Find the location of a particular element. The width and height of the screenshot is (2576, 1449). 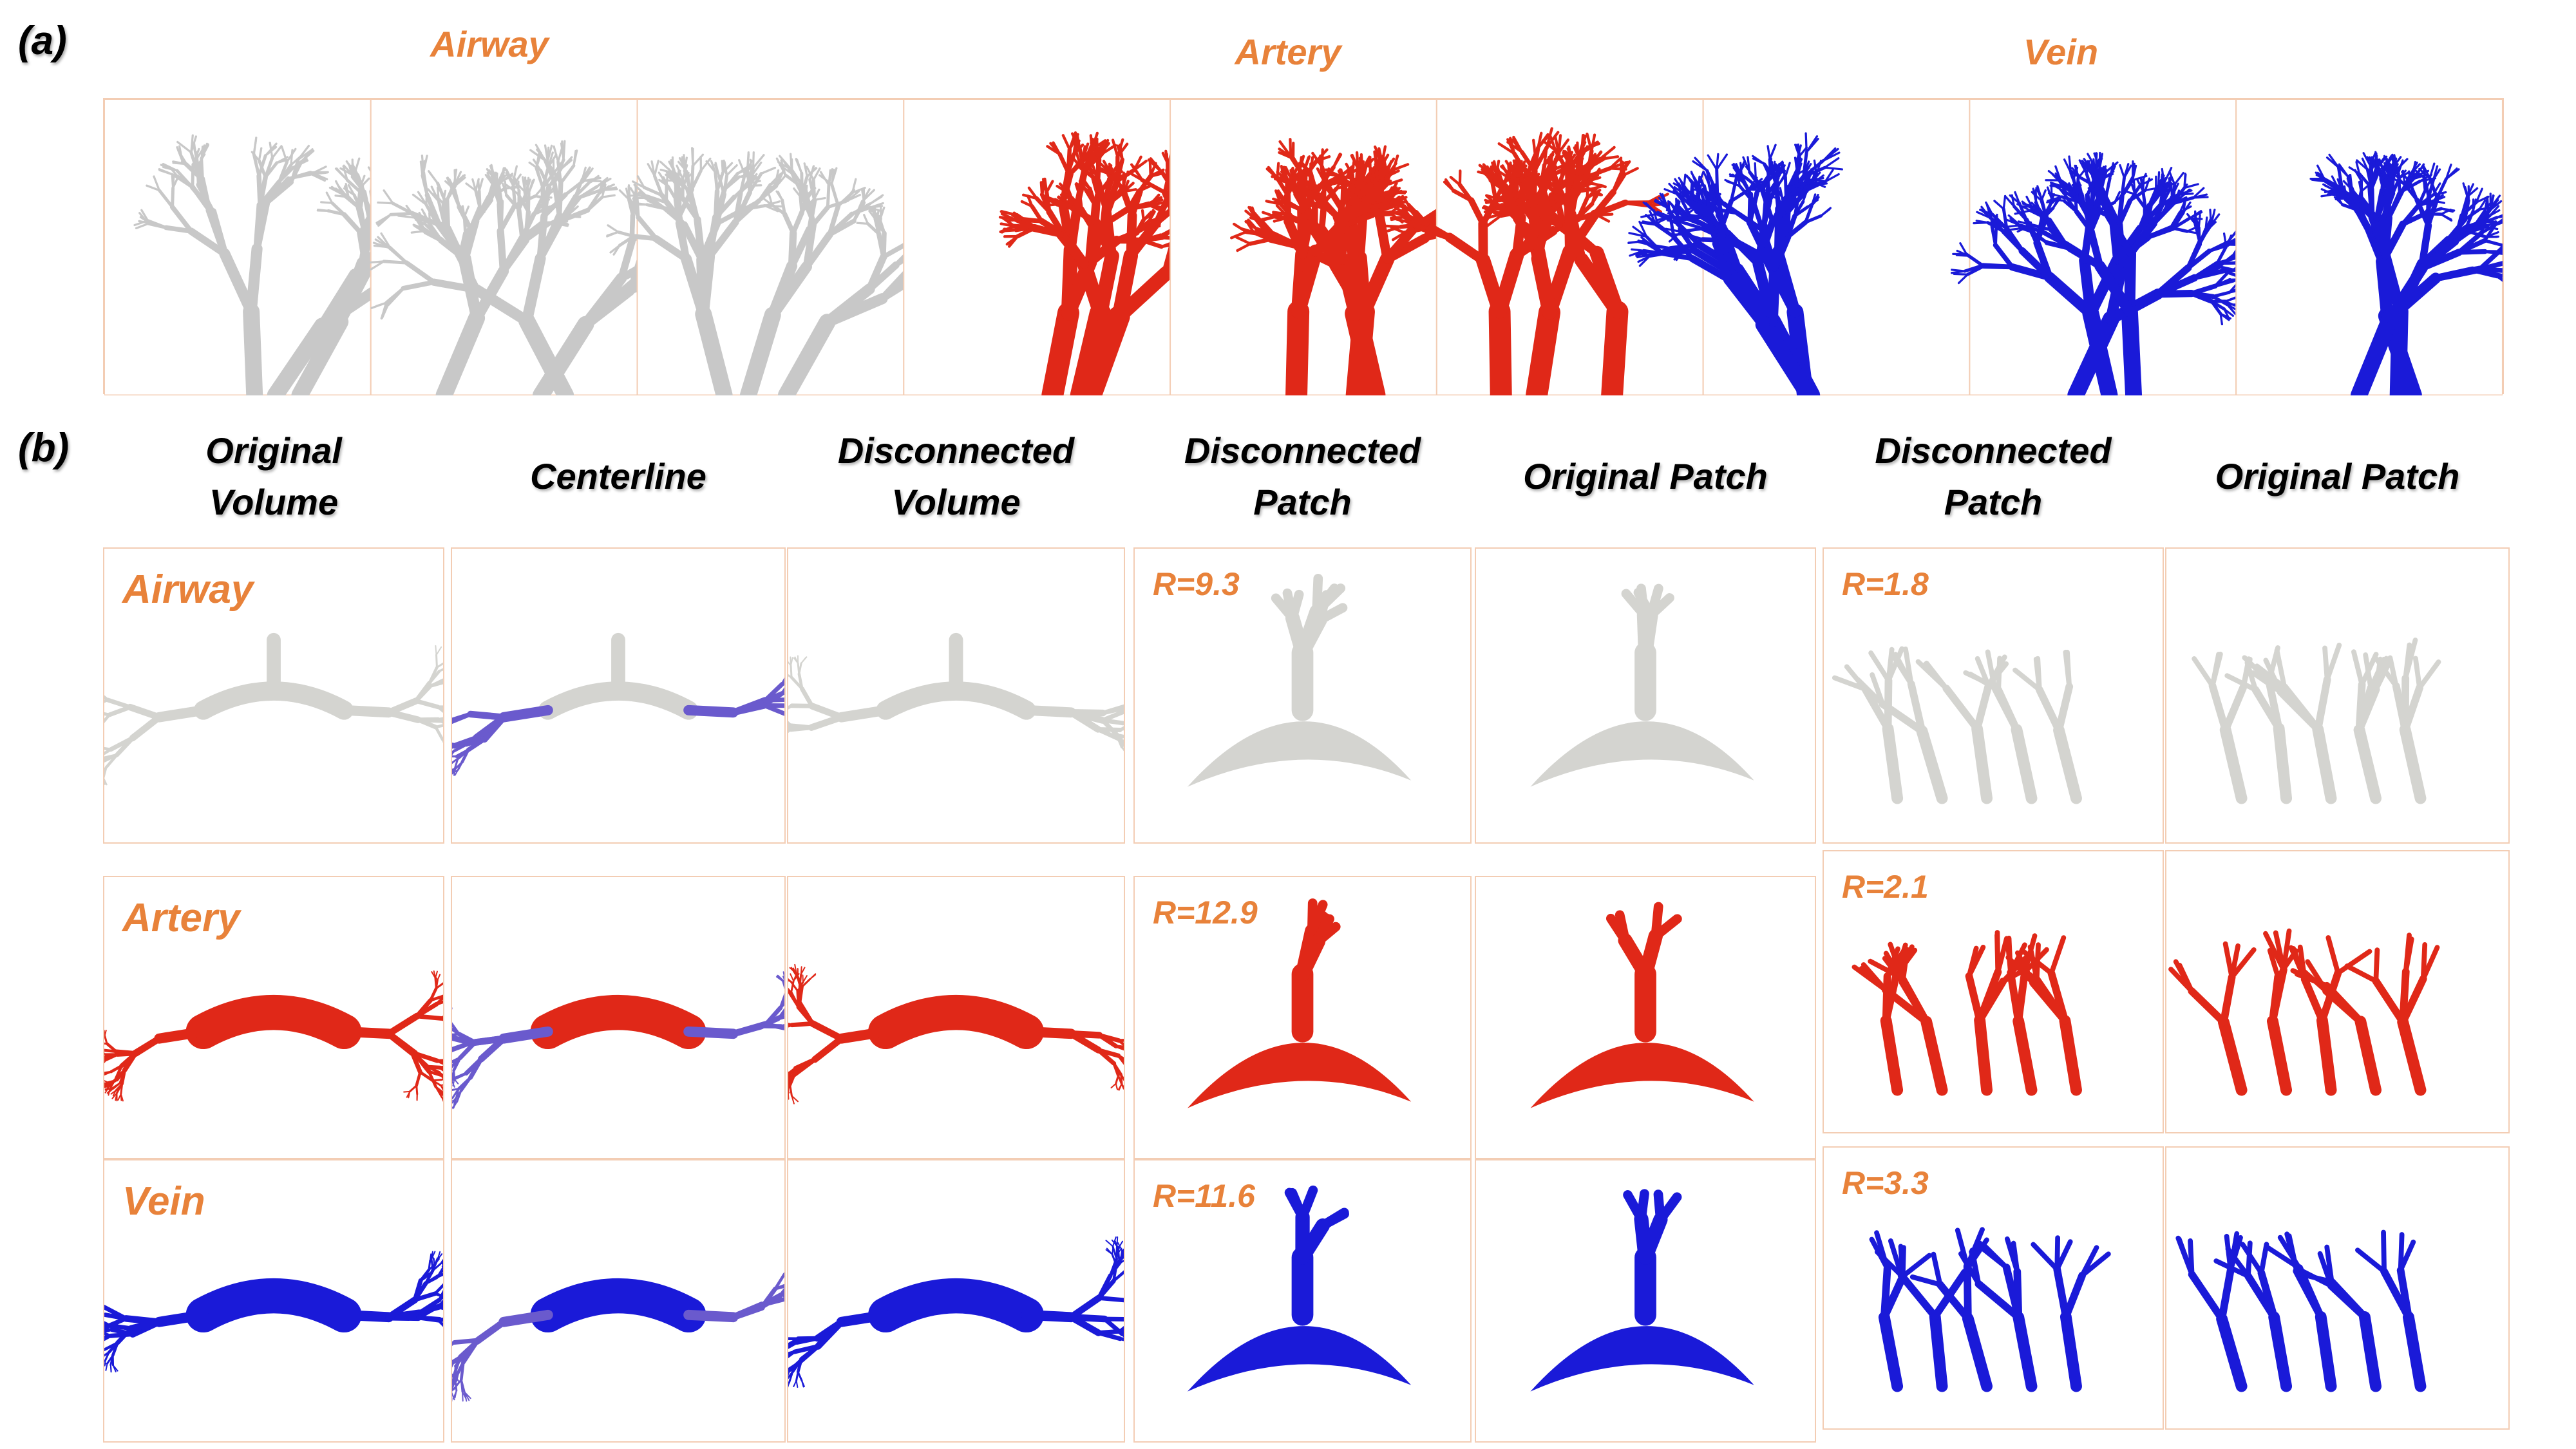

ratio-label-airway-1: R=9.3 is located at coordinates (1196, 584).